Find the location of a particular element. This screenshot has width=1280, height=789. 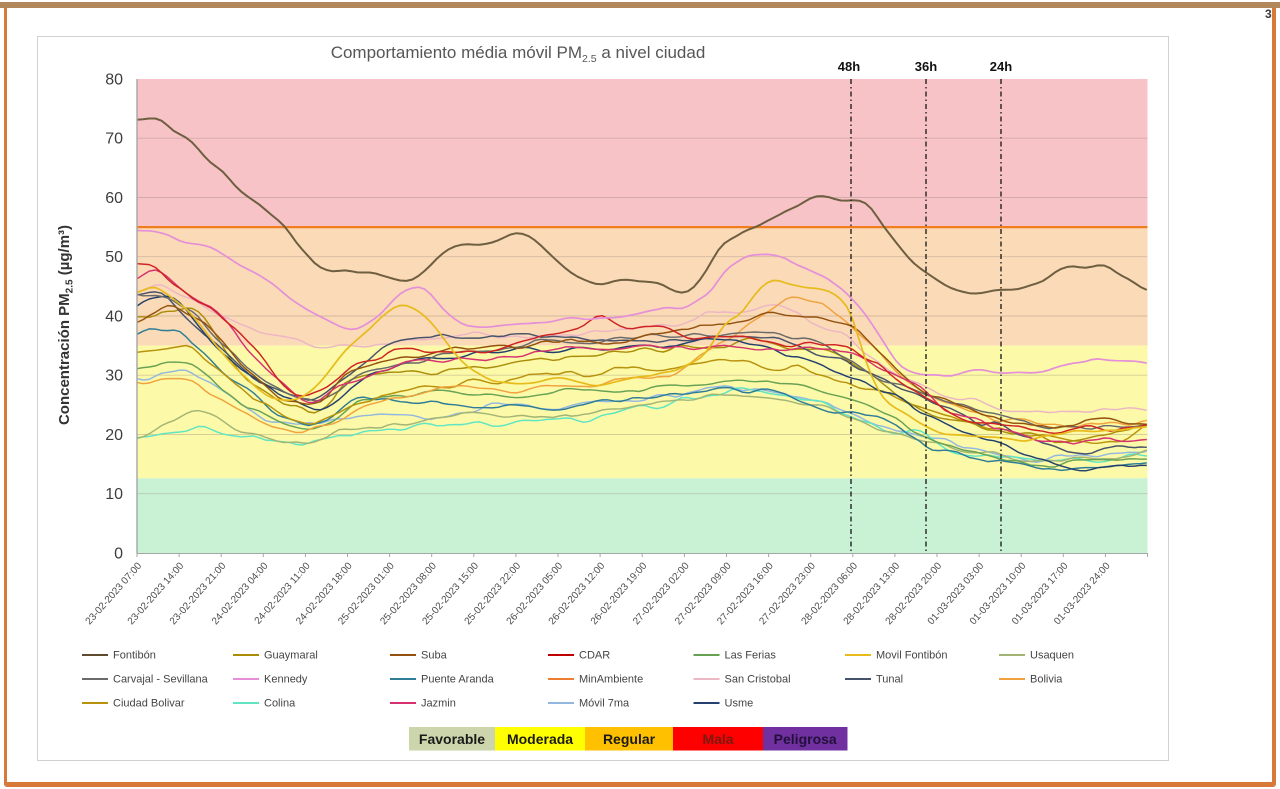

svg-text: Peligrosa is located at coordinates (805, 739).